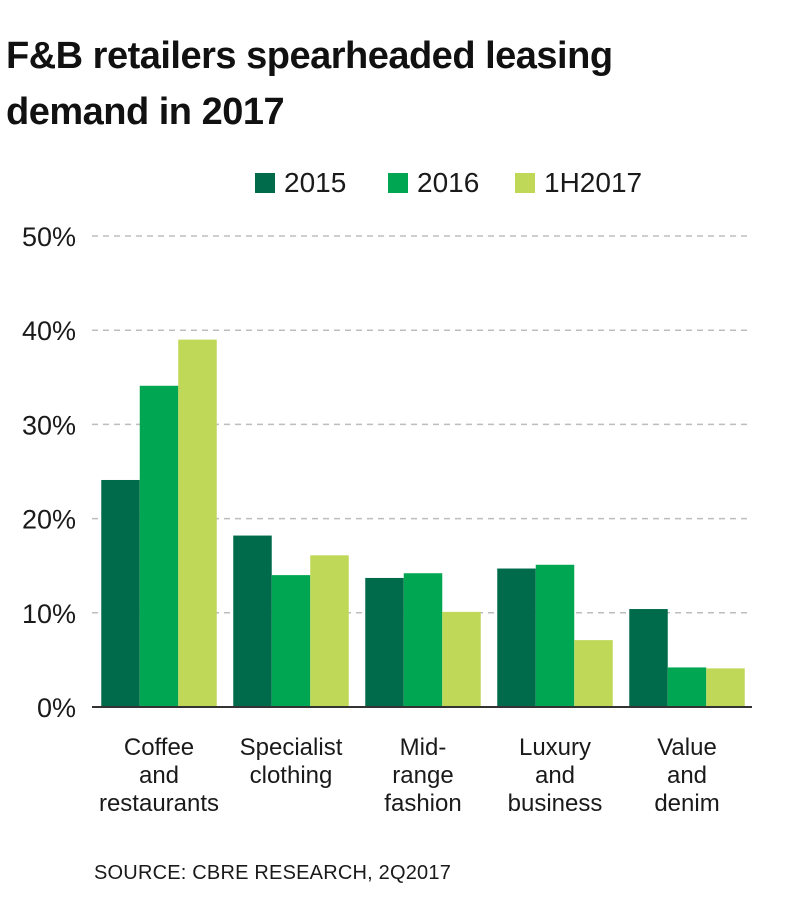 Image resolution: width=794 pixels, height=904 pixels. I want to click on y-tick-label-4: 40%, so click(49, 331).